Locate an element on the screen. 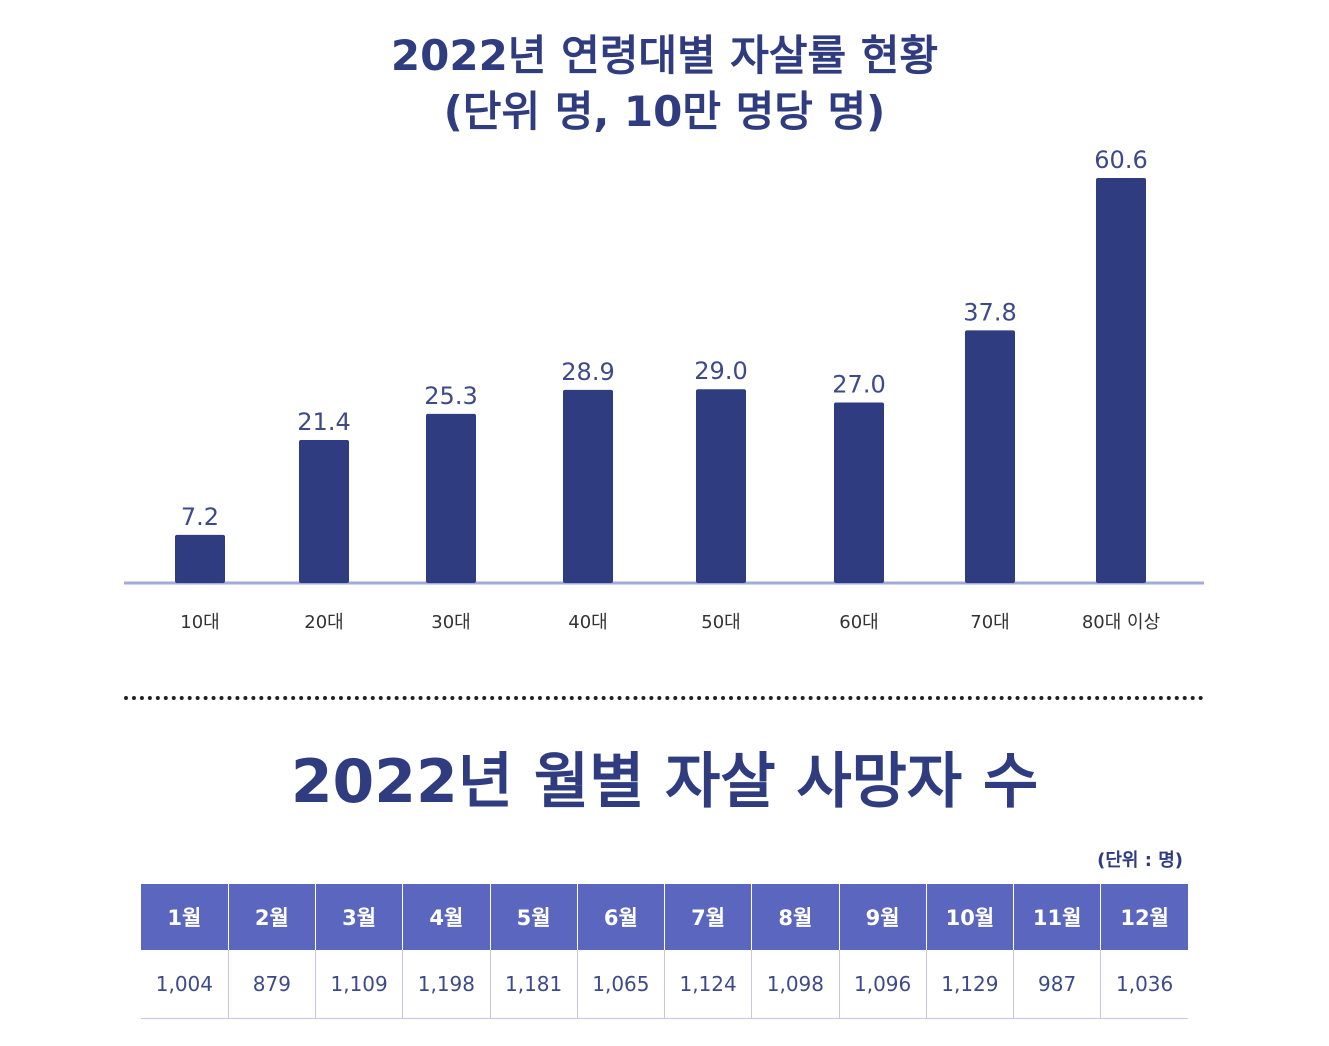 Image resolution: width=1329 pixels, height=1046 pixels. category-label: 70대 is located at coordinates (989, 622).